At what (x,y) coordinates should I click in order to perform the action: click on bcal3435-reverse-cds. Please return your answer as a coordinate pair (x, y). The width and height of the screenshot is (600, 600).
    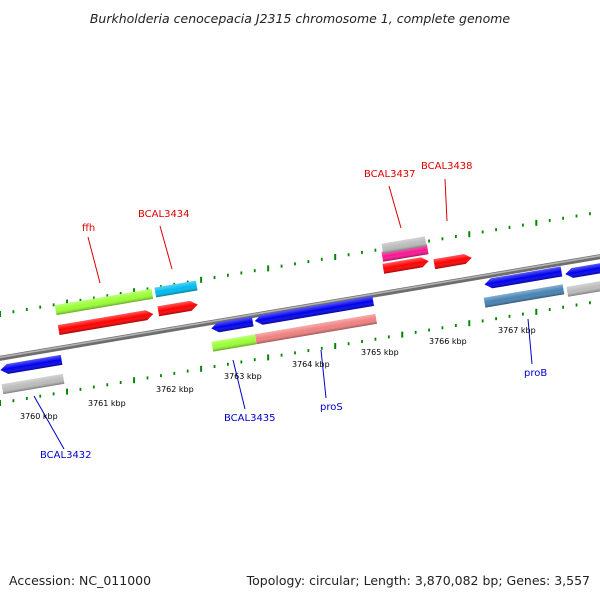
    Looking at the image, I should click on (232, 325).